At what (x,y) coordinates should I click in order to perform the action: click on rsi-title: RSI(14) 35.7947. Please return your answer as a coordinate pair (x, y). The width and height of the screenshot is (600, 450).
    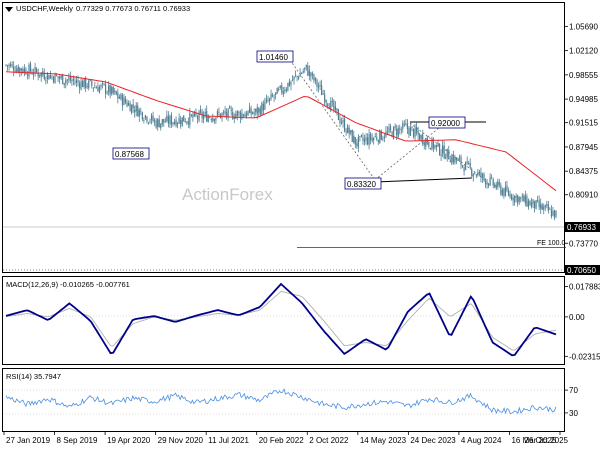
    Looking at the image, I should click on (33, 376).